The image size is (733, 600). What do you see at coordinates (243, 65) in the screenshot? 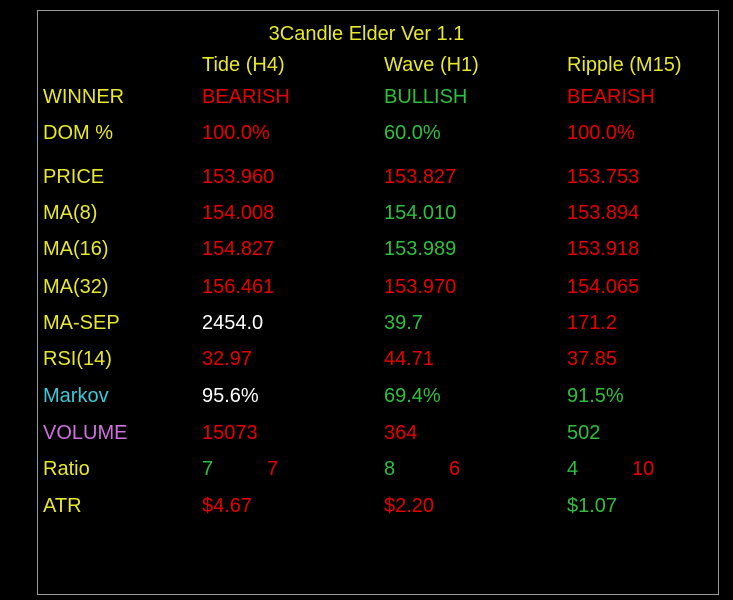
I see `column-header: Tide (H4)` at bounding box center [243, 65].